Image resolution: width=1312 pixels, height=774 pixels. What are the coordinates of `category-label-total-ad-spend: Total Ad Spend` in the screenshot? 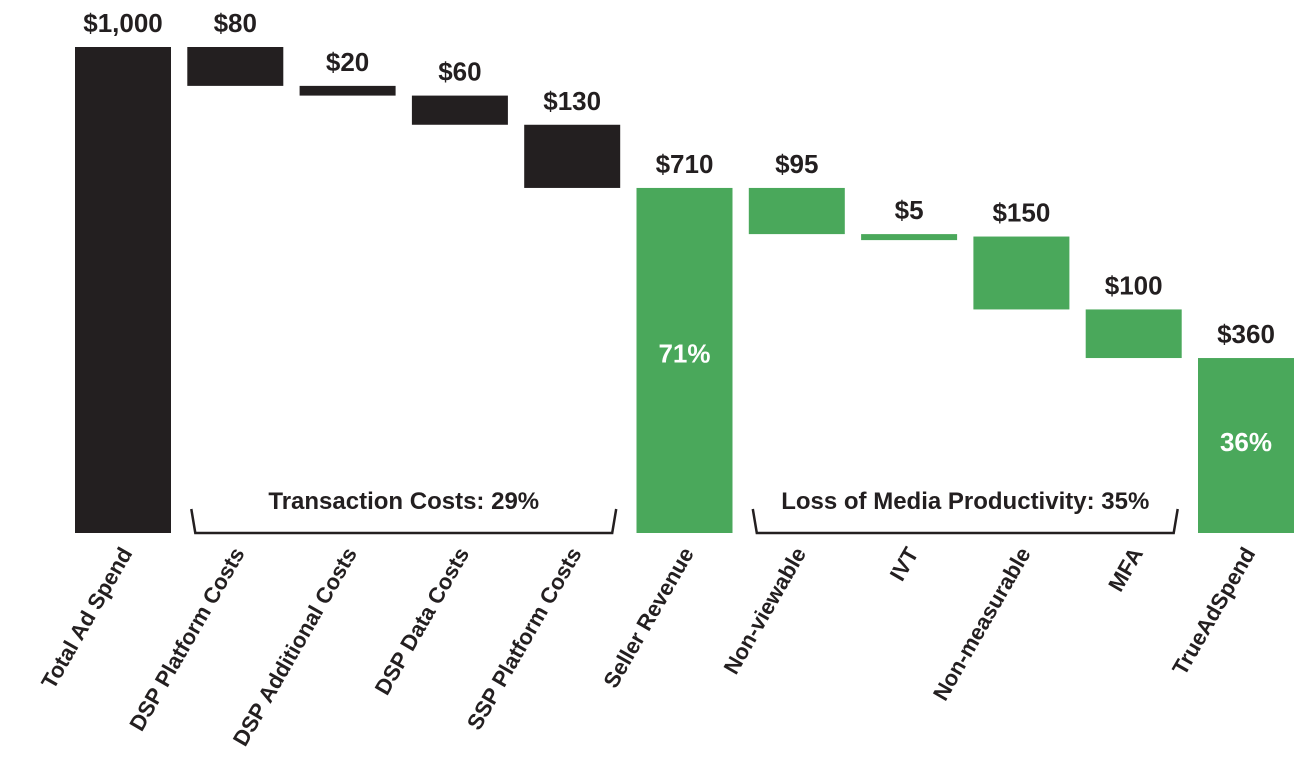 It's located at (86, 618).